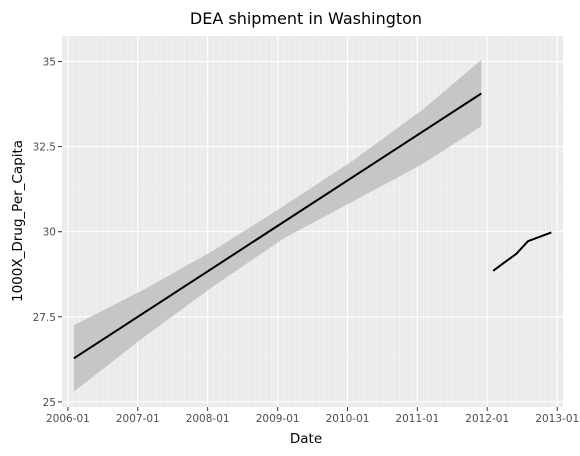 Image resolution: width=580 pixels, height=456 pixels. I want to click on x-tick-label: 2007-01, so click(138, 419).